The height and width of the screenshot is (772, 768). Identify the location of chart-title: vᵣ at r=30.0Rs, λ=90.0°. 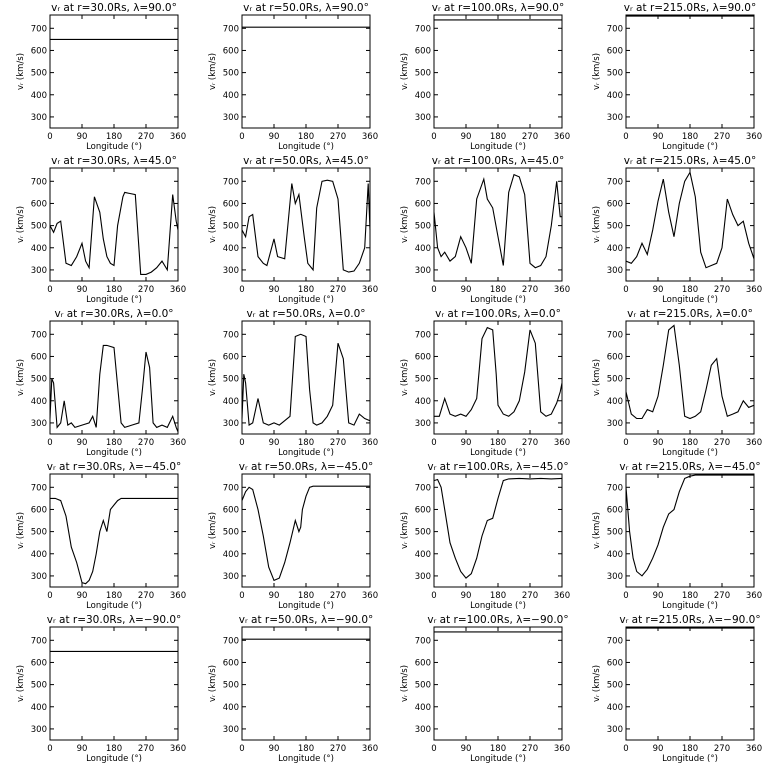
(114, 8).